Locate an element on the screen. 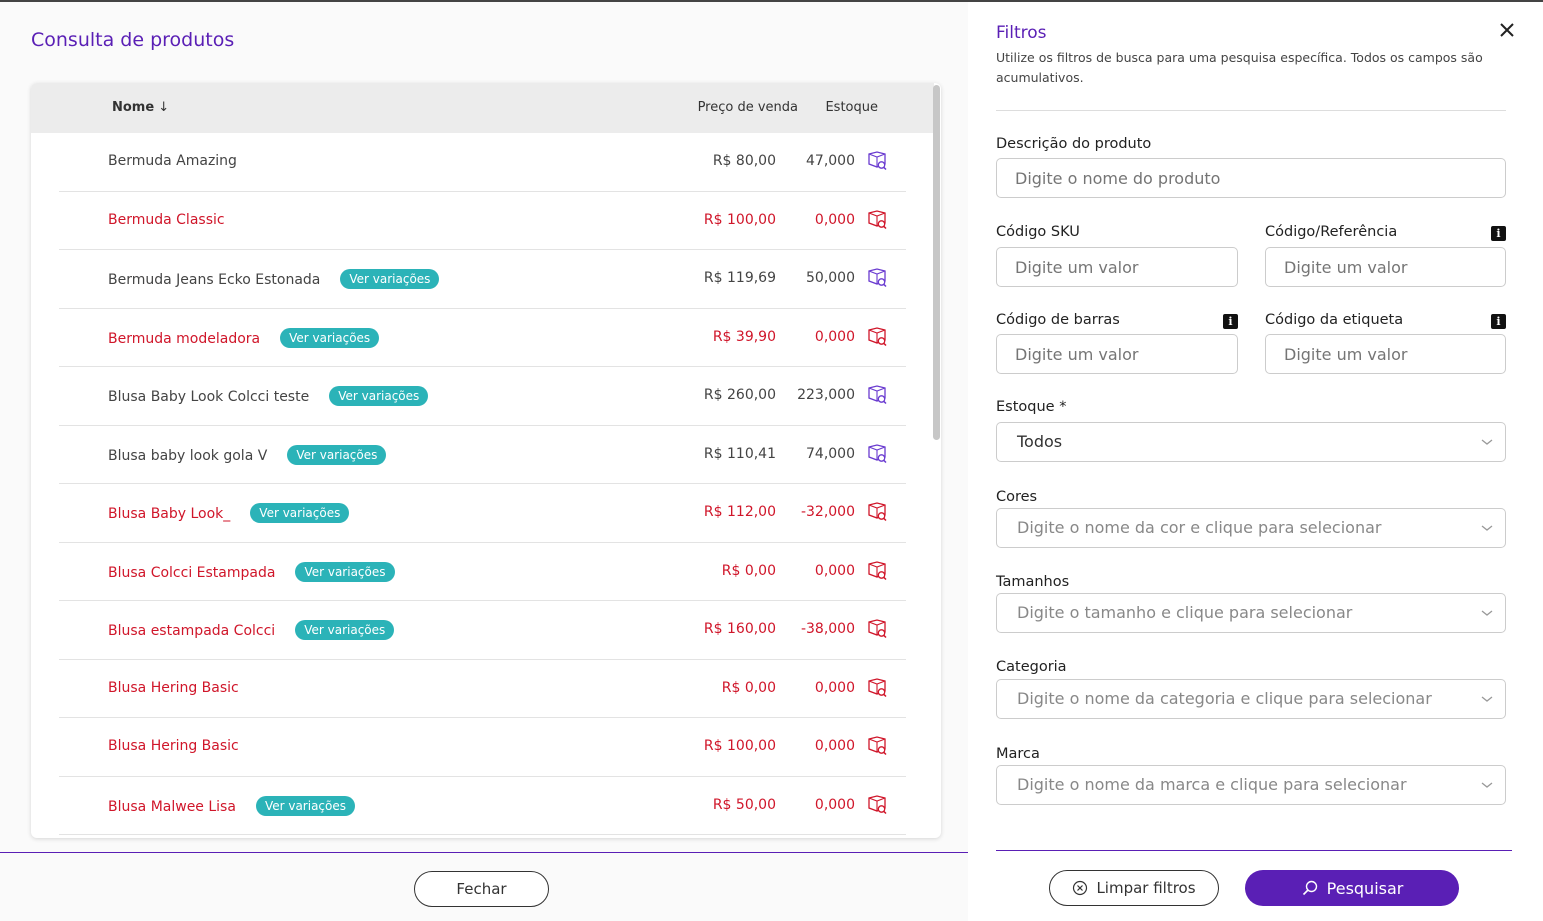 This screenshot has height=921, width=1543. filters-divider is located at coordinates (1251, 110).